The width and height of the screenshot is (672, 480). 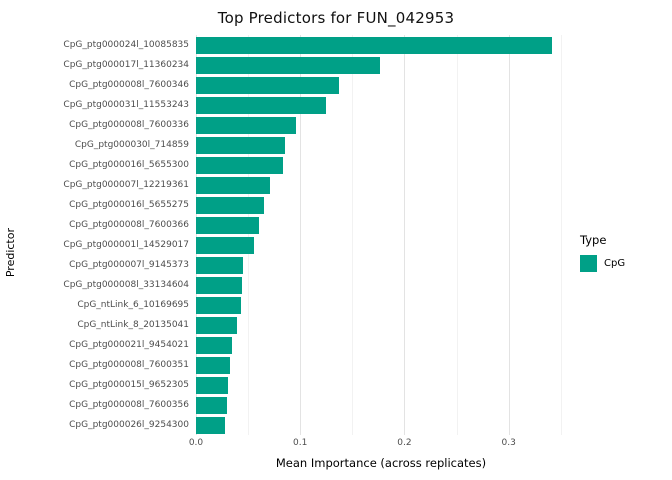 I want to click on y-axis-label: CpG_ntLink_8_20135041, so click(x=133, y=325).